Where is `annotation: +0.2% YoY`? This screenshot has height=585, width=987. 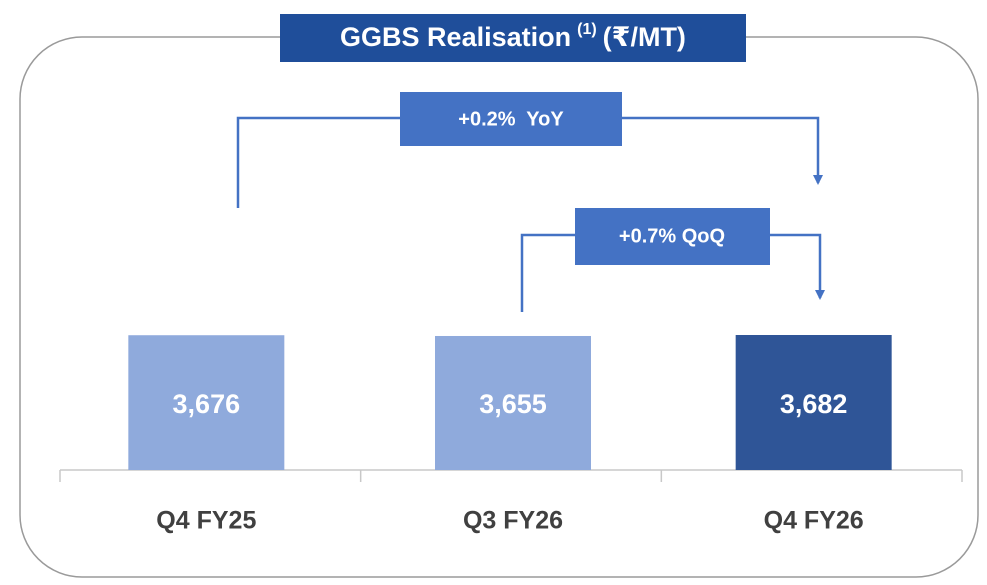 annotation: +0.2% YoY is located at coordinates (511, 119).